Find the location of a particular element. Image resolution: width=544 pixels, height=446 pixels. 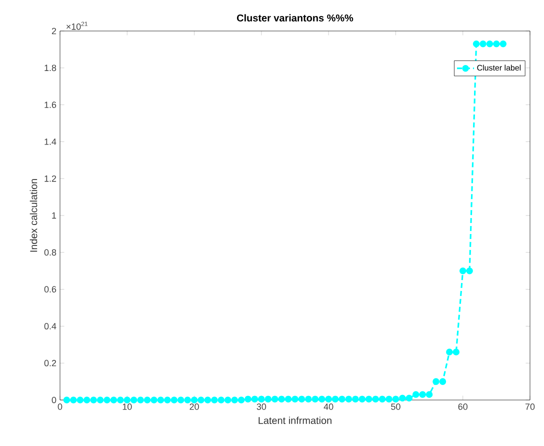

y-tick-label: 2 is located at coordinates (54, 31).